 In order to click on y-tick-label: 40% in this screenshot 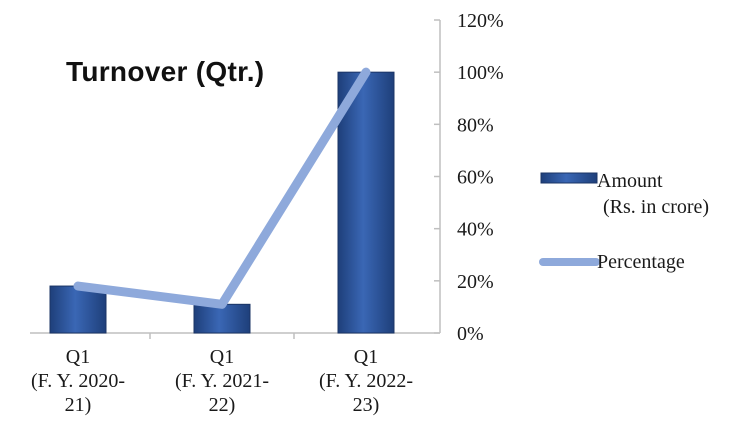, I will do `click(475, 230)`.